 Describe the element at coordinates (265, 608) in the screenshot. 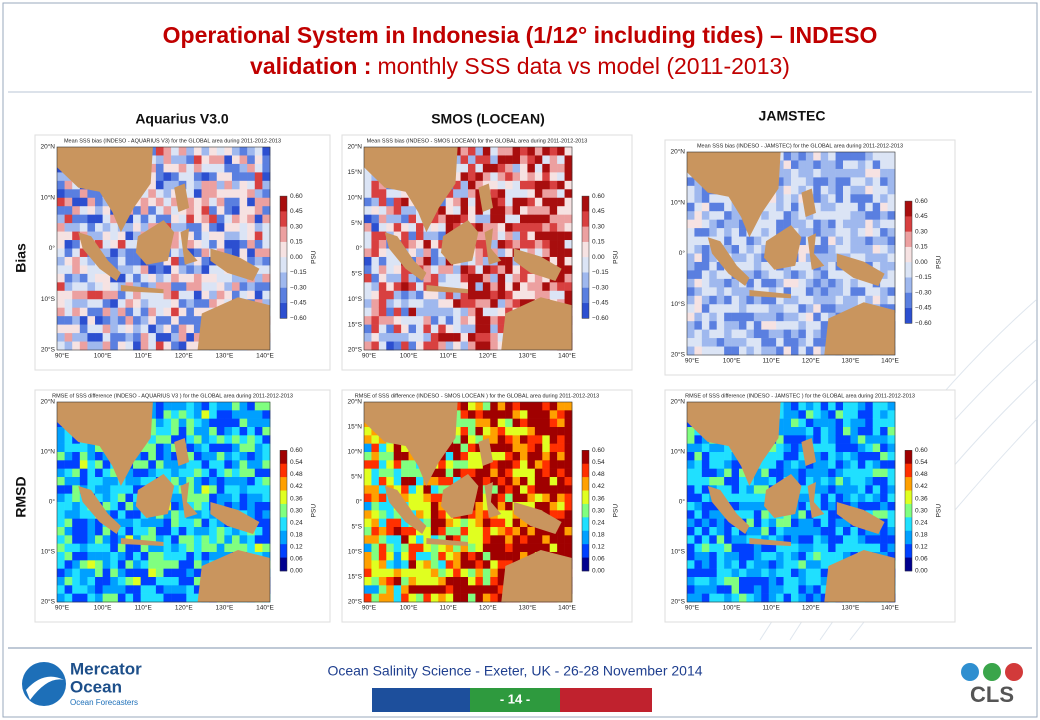

I see `lon-label: 140°E` at that location.